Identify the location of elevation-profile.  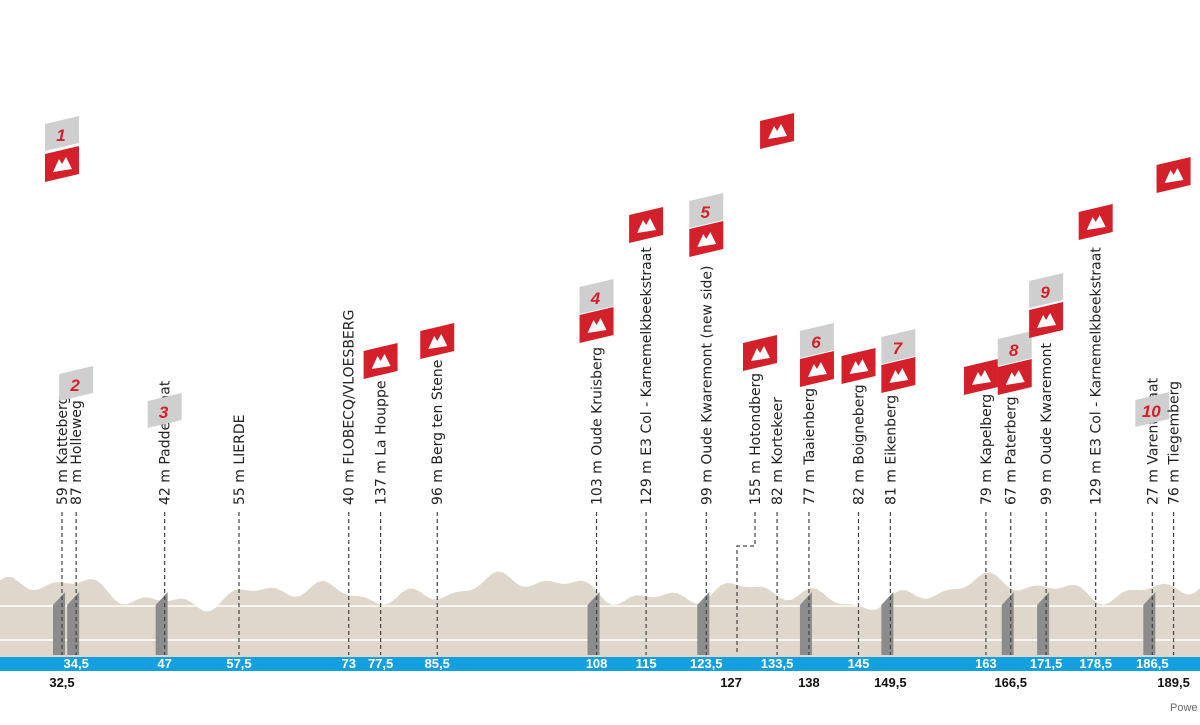
(600, 614).